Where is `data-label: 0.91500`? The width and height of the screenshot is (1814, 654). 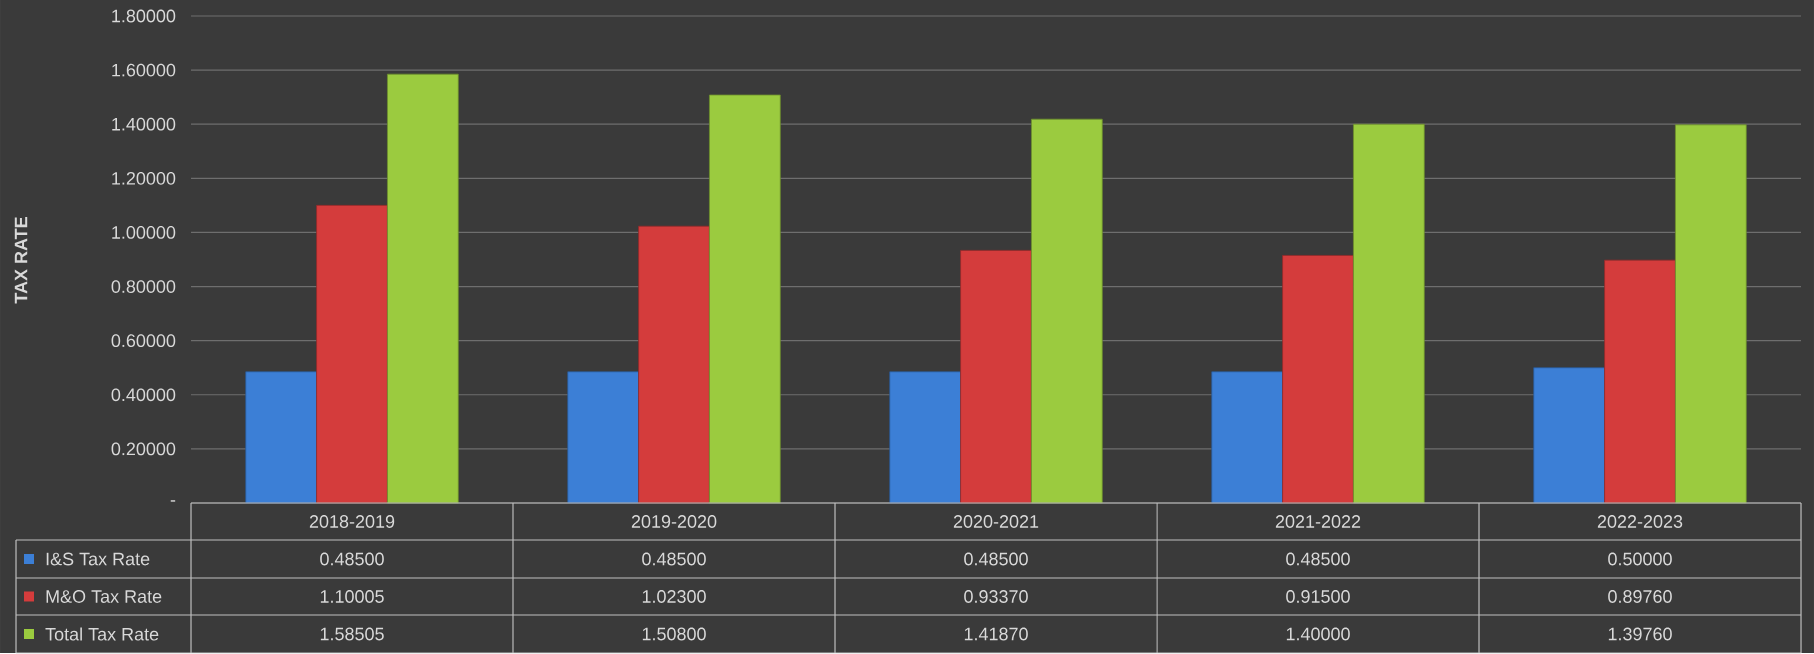 data-label: 0.91500 is located at coordinates (1318, 597).